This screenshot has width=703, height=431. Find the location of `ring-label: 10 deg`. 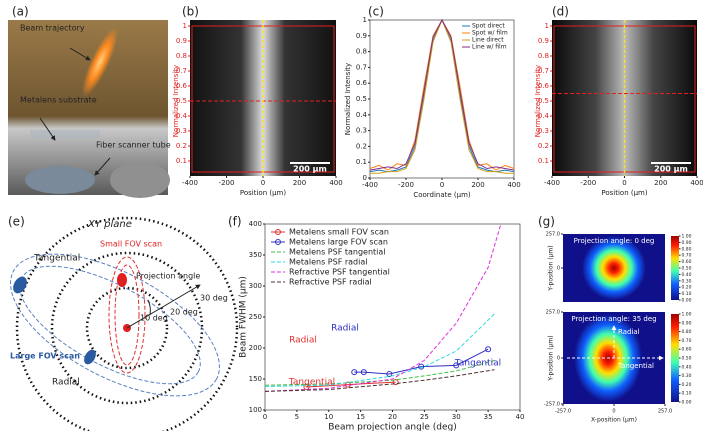

ring-label: 10 deg is located at coordinates (154, 318).